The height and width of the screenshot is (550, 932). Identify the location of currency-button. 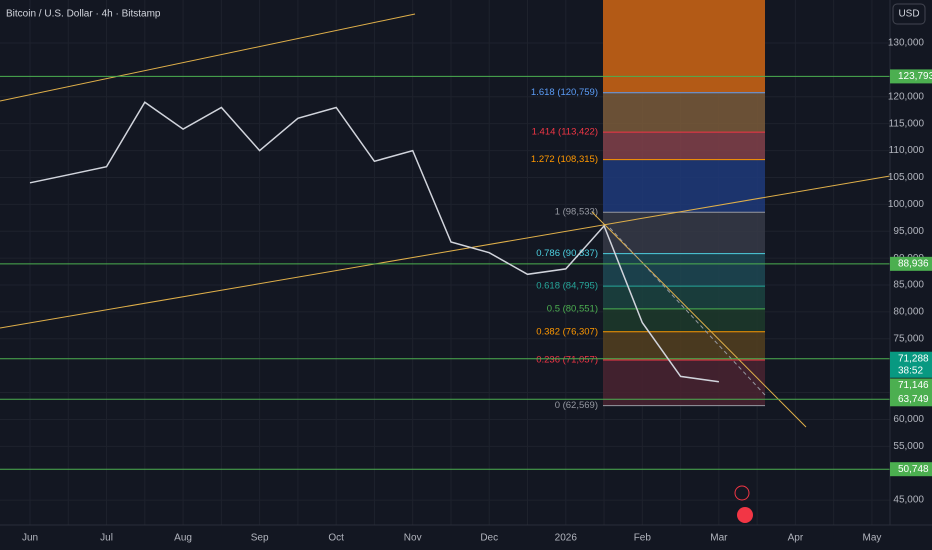
(909, 14).